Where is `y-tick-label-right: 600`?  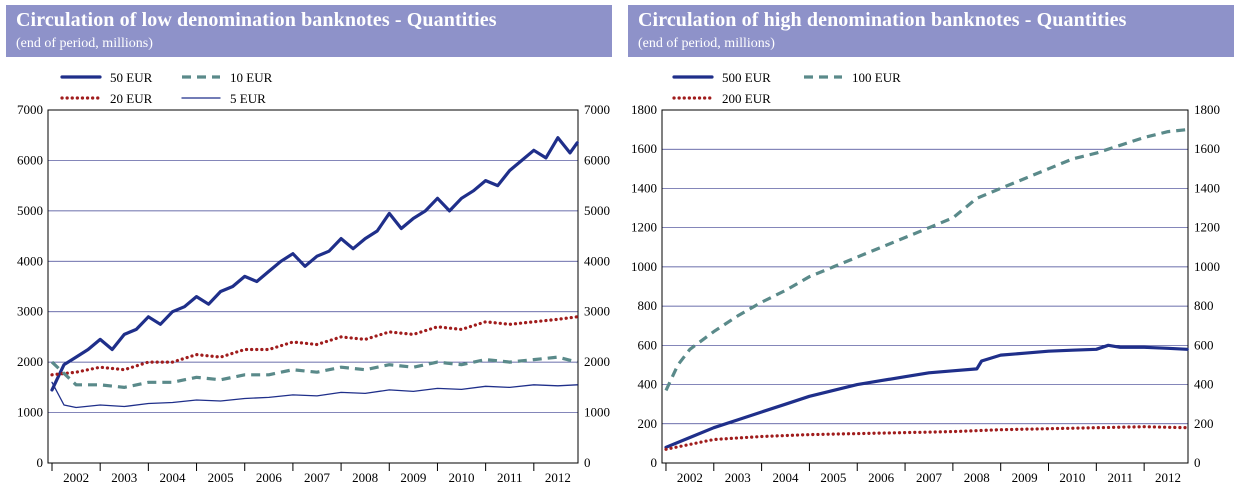 y-tick-label-right: 600 is located at coordinates (1204, 344).